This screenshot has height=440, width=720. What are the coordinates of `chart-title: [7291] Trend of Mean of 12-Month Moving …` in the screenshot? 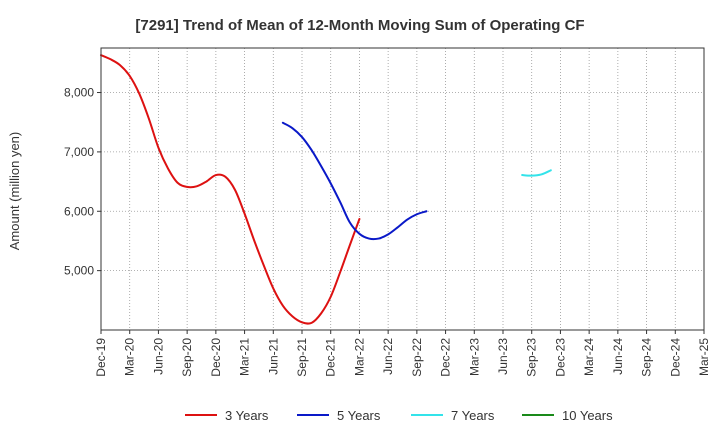 It's located at (359, 25).